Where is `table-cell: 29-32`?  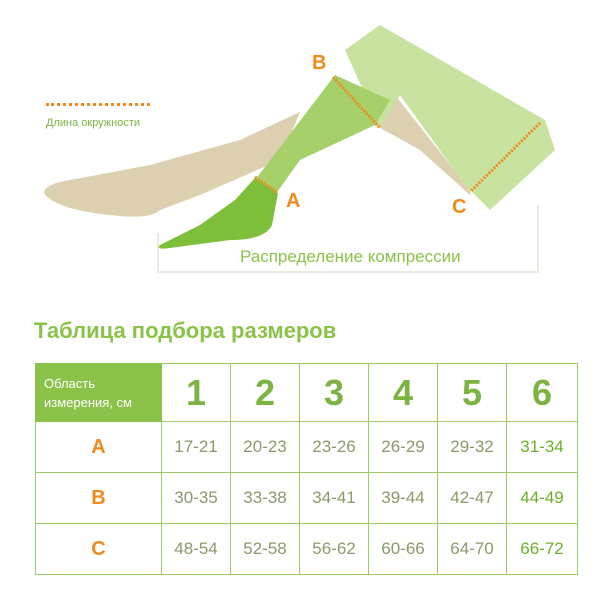
table-cell: 29-32 is located at coordinates (472, 447).